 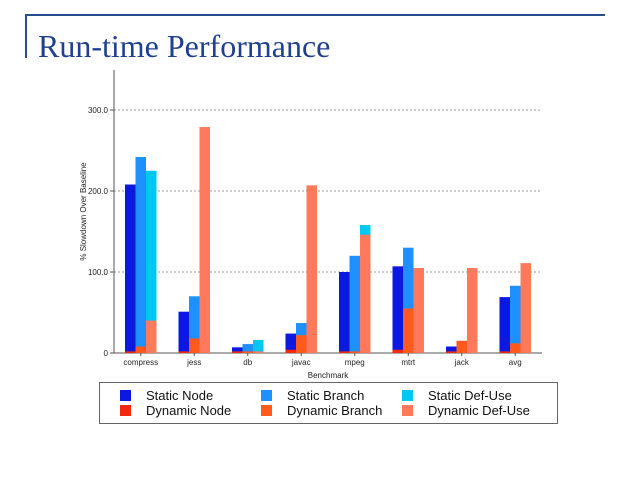 I want to click on bar-dynamic-node-mpeg, so click(x=344, y=352).